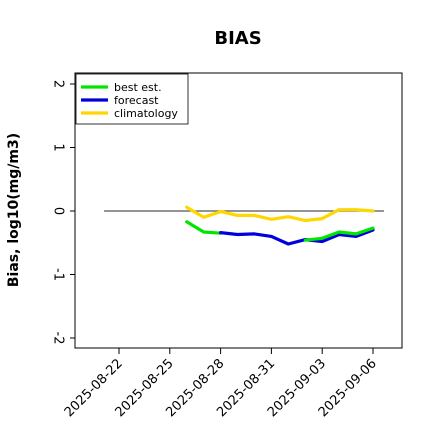 The image size is (440, 445). Describe the element at coordinates (58, 274) in the screenshot. I see `y-tick-label: -1` at that location.